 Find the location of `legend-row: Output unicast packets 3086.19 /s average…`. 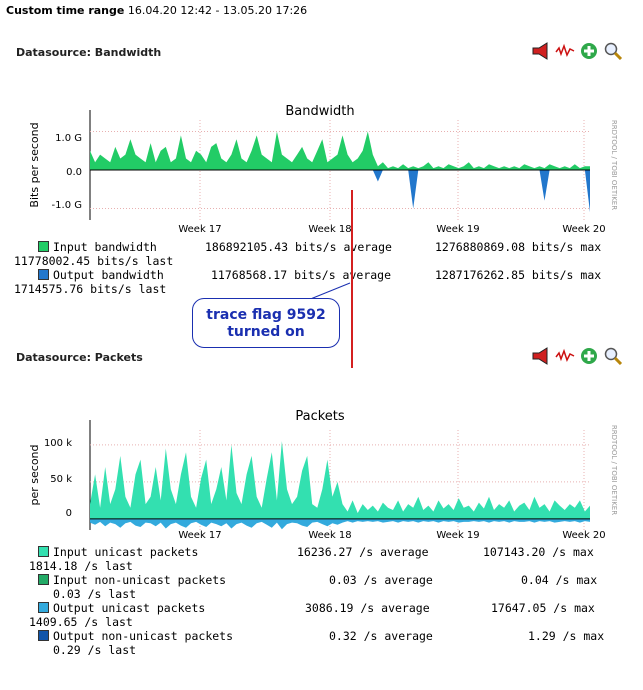

legend-row: Output unicast packets 3086.19 /s average… is located at coordinates (316, 608).